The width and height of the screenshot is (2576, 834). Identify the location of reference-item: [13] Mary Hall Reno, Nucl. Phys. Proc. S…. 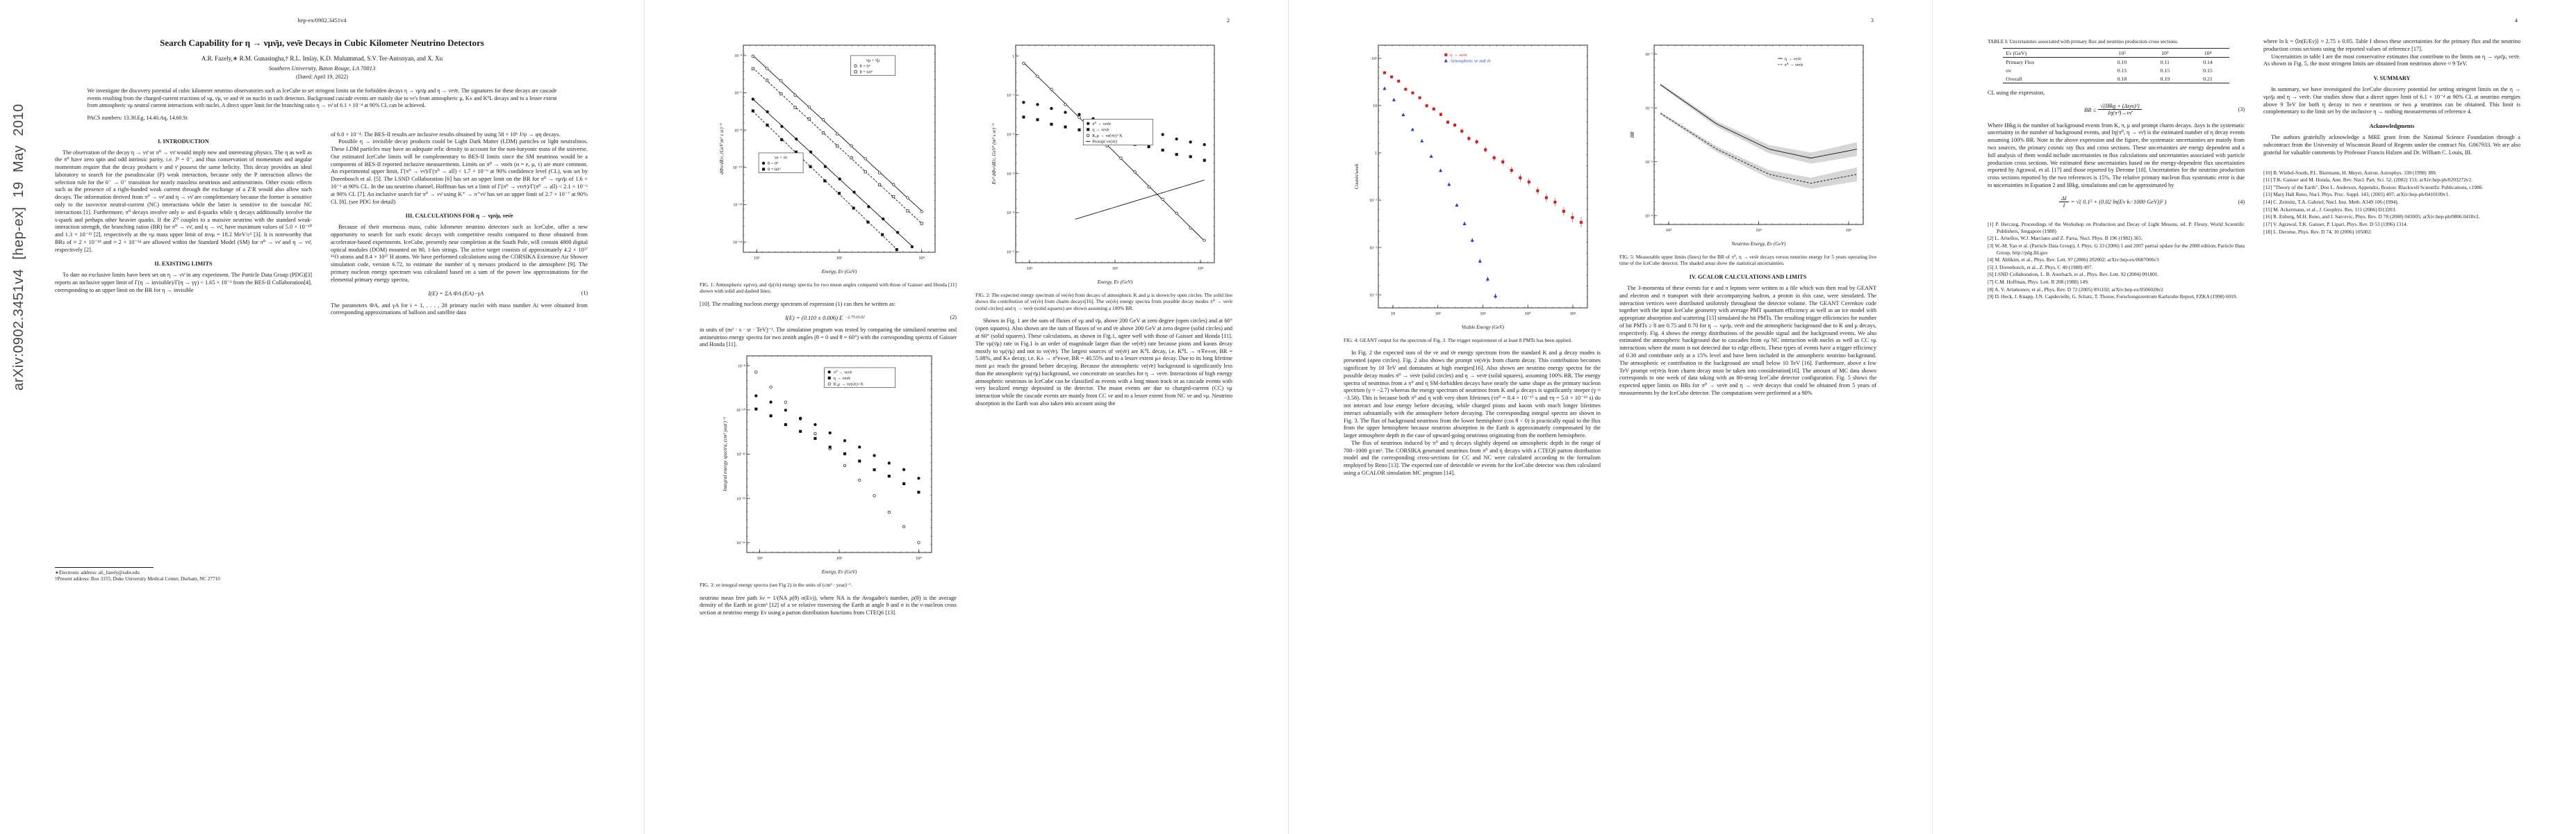
(2356, 194).